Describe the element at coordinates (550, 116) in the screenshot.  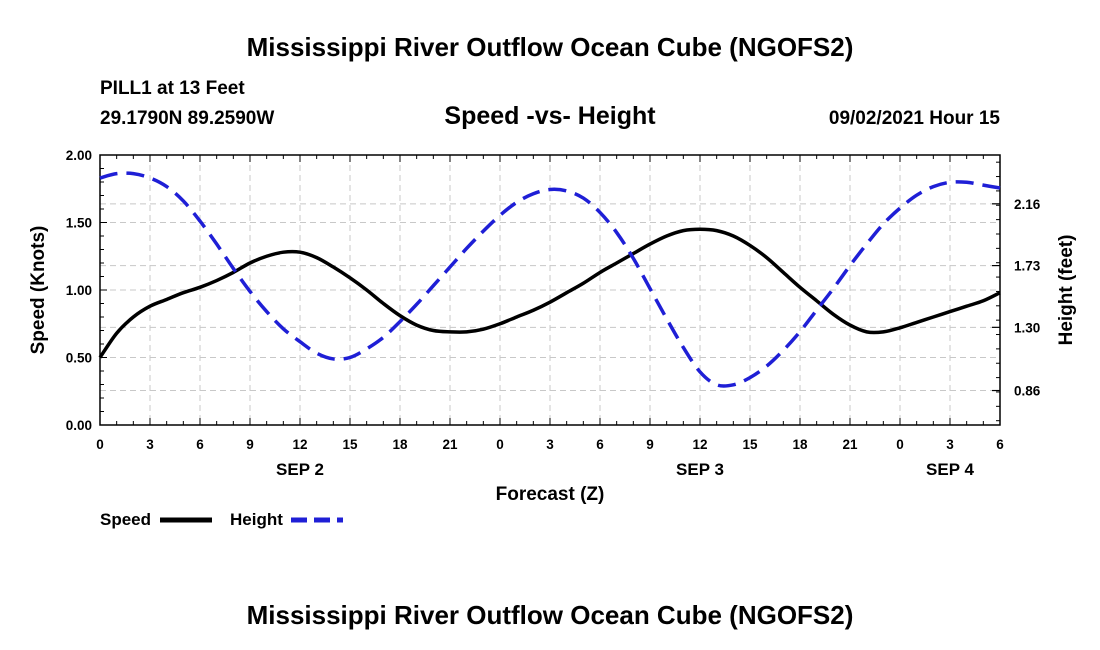
I see `chart-title: Speed -vs- Height` at that location.